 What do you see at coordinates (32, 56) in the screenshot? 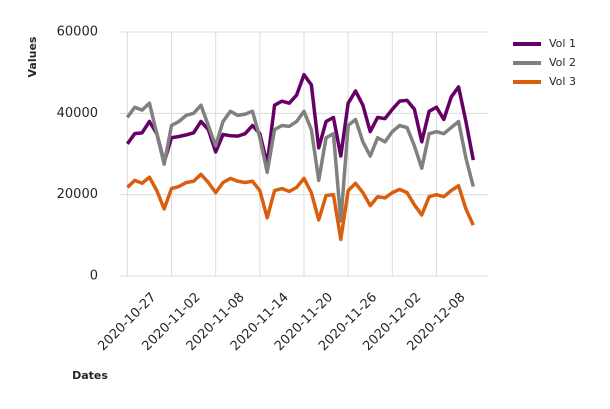
I see `y-axis-label: Values` at bounding box center [32, 56].